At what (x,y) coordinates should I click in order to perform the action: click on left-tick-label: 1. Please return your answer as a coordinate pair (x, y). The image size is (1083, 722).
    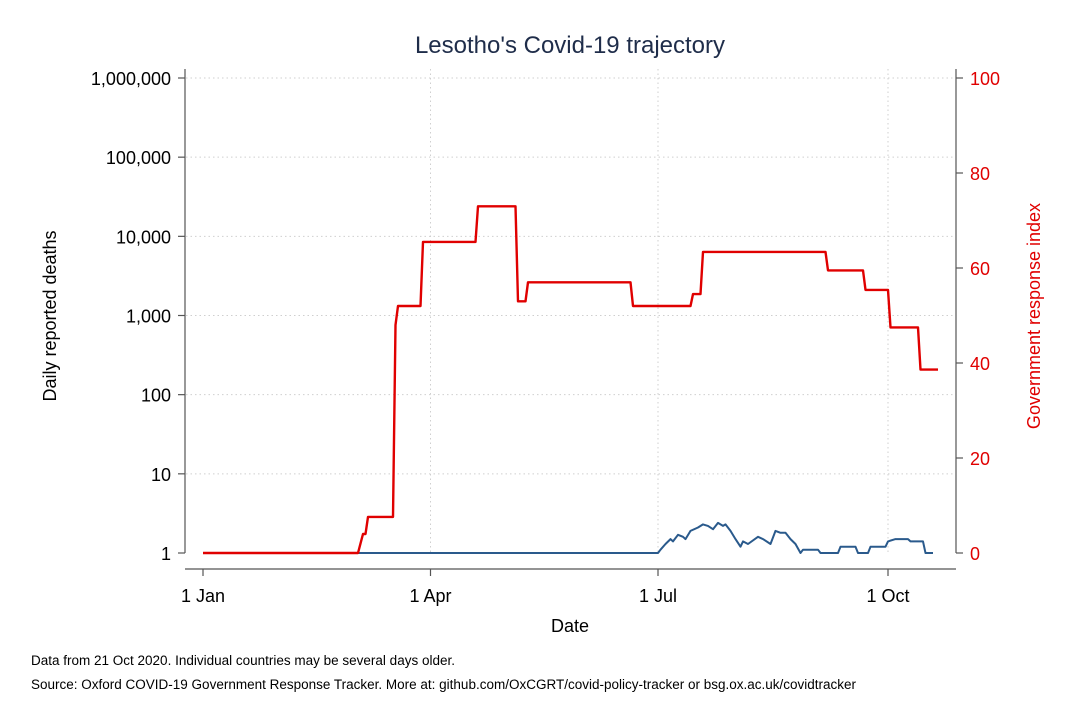
    Looking at the image, I should click on (166, 554).